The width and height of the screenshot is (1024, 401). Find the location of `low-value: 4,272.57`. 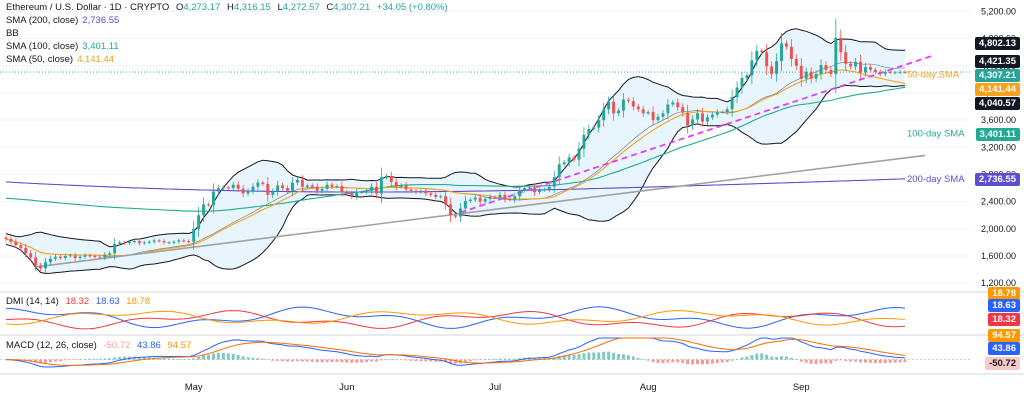

low-value: 4,272.57 is located at coordinates (301, 7).